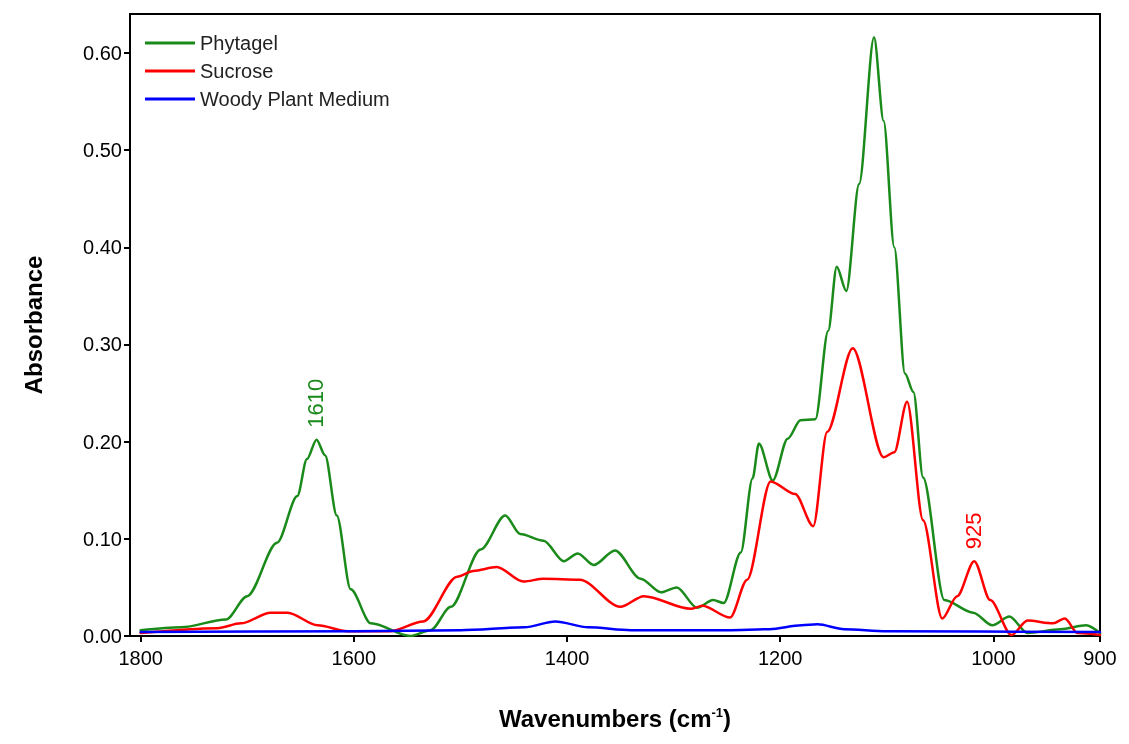  What do you see at coordinates (33, 325) in the screenshot?
I see `y-axis-title: Absorbance` at bounding box center [33, 325].